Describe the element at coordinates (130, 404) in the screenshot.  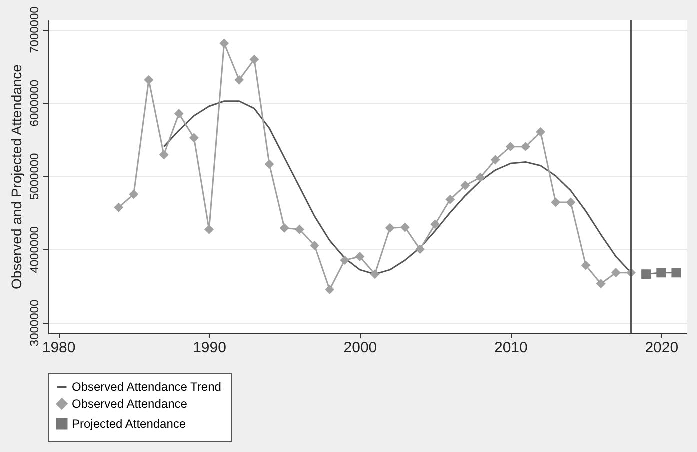
I see `legend-label: Observed Attendance` at that location.